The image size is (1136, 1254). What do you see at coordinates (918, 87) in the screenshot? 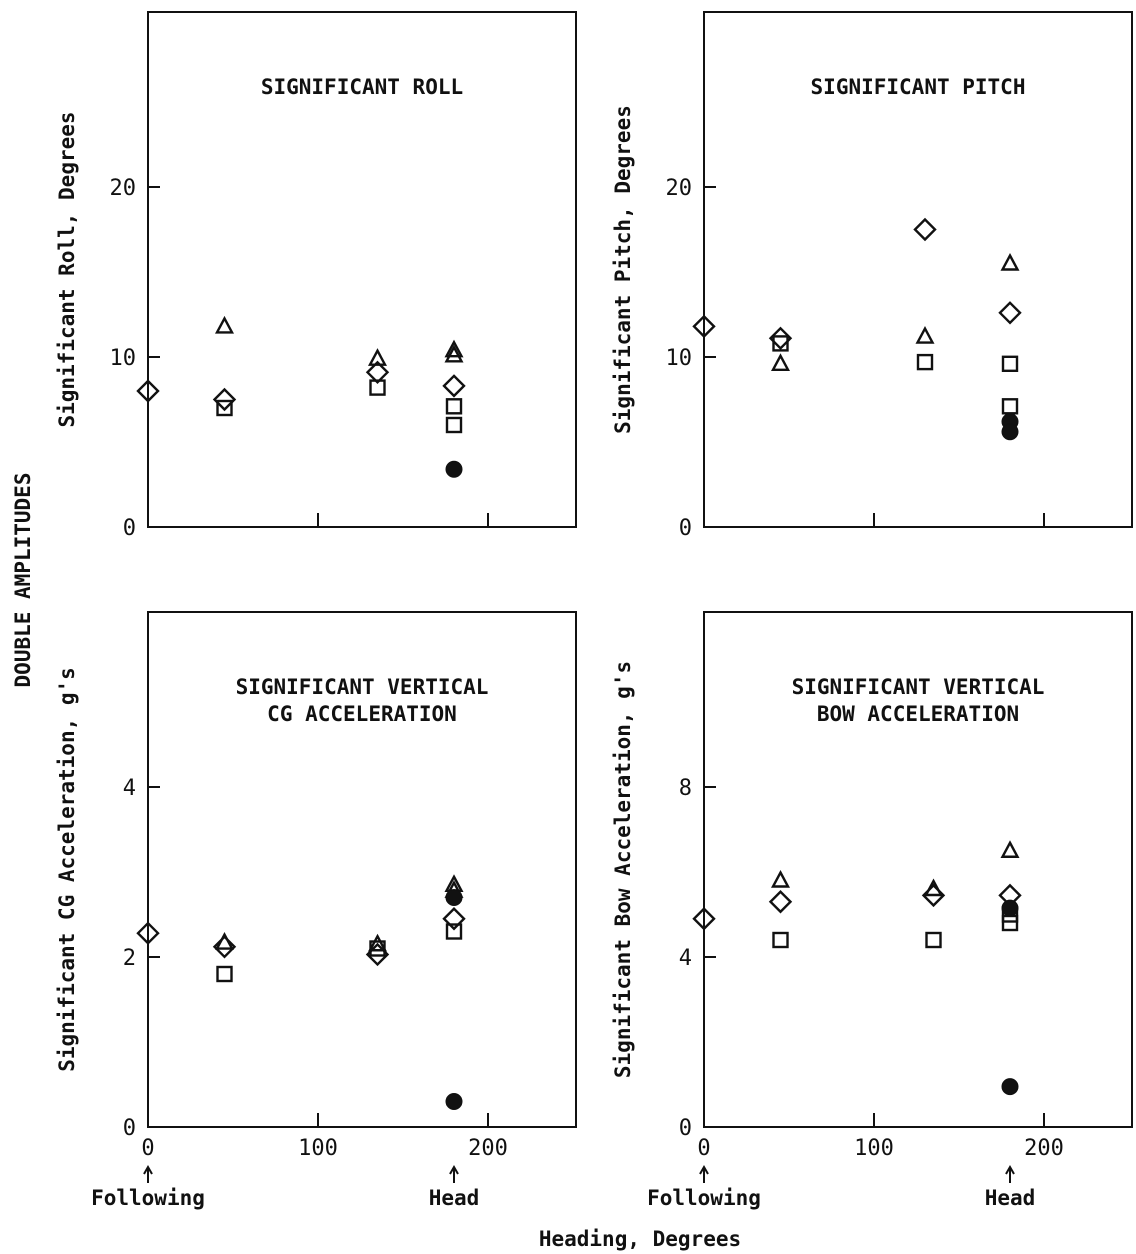
I see `chart-title: SIGNIFICANT PITCH` at bounding box center [918, 87].